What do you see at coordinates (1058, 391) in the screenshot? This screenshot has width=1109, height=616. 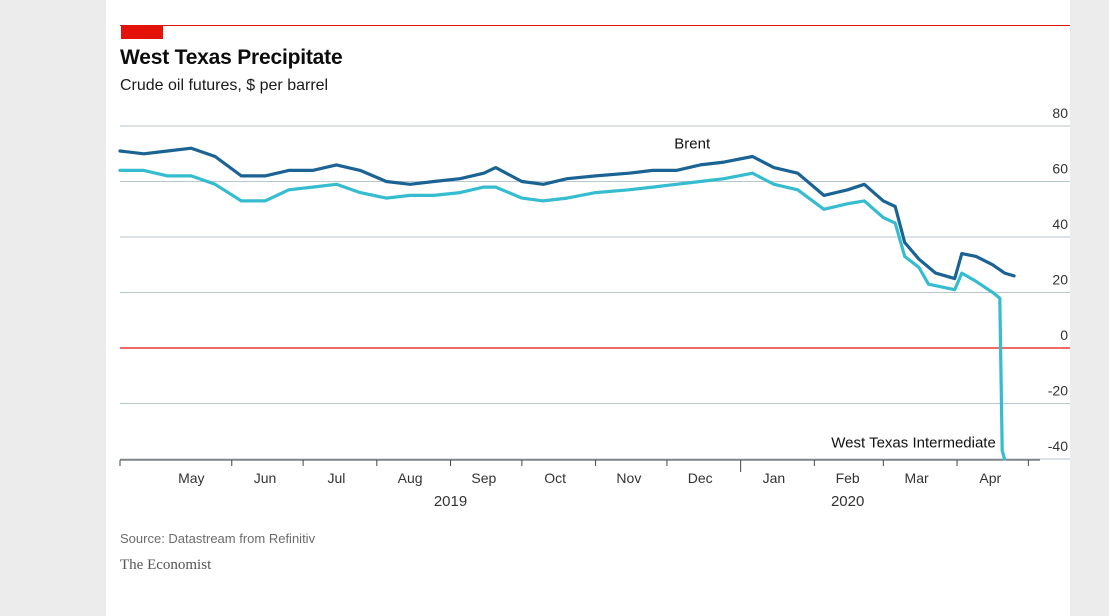 I see `y-tick-label: -20` at bounding box center [1058, 391].